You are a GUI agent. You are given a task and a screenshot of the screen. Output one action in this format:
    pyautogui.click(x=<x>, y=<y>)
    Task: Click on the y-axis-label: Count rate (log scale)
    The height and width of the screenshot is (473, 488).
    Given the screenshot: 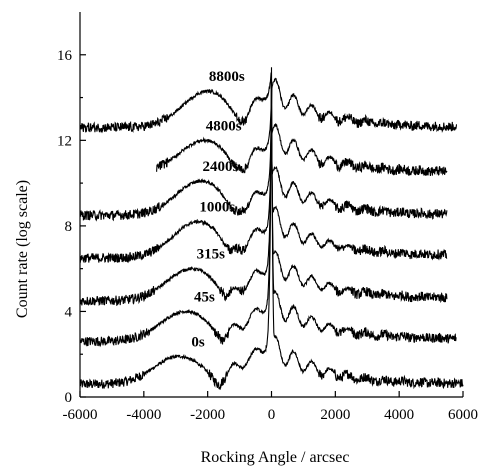 What is the action you would take?
    pyautogui.click(x=22, y=249)
    